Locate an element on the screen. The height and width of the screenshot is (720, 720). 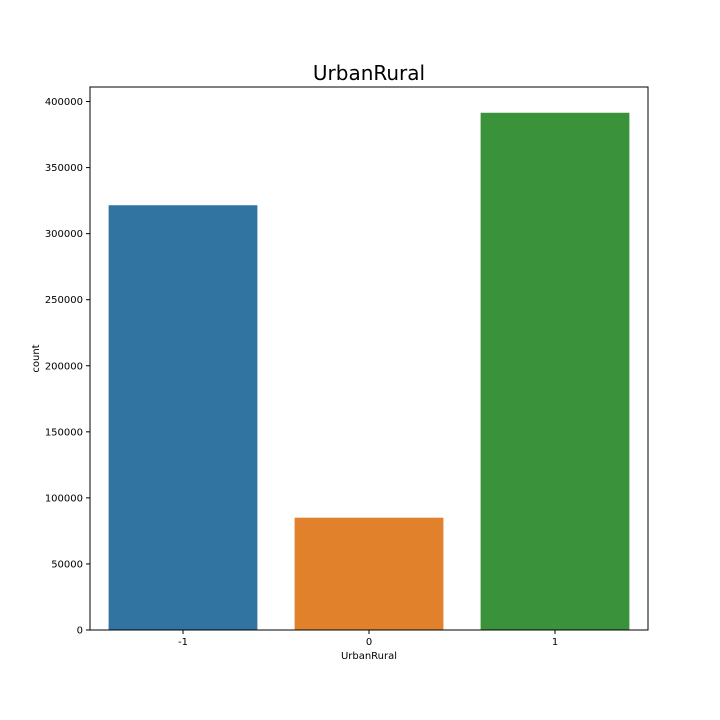
y-tick-label: 0 is located at coordinates (80, 631).